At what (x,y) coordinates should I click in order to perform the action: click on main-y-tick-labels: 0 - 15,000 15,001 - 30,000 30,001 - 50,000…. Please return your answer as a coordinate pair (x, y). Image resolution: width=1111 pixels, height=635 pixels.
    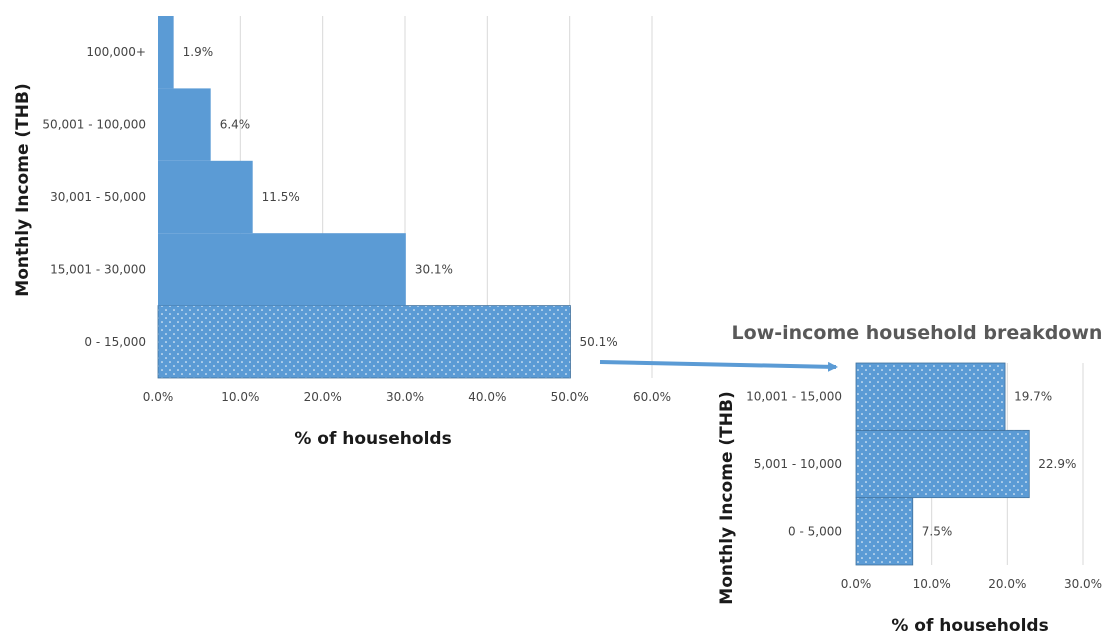
    Looking at the image, I should click on (94, 197).